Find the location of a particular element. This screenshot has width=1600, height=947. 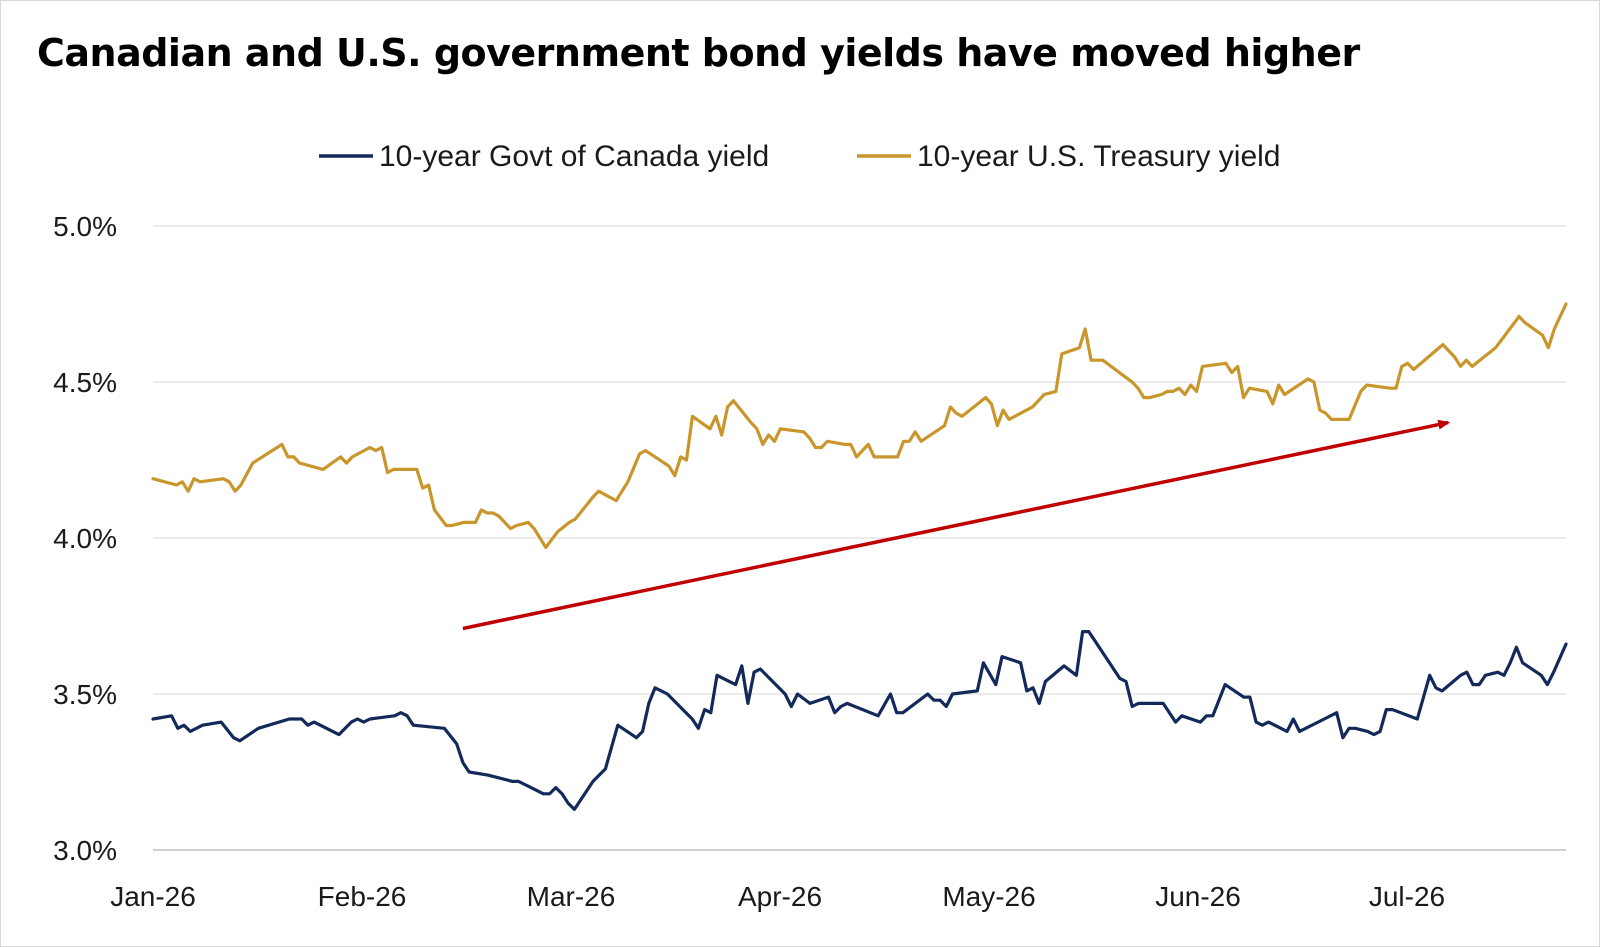

y-tick-label: 5.0% is located at coordinates (85, 226).